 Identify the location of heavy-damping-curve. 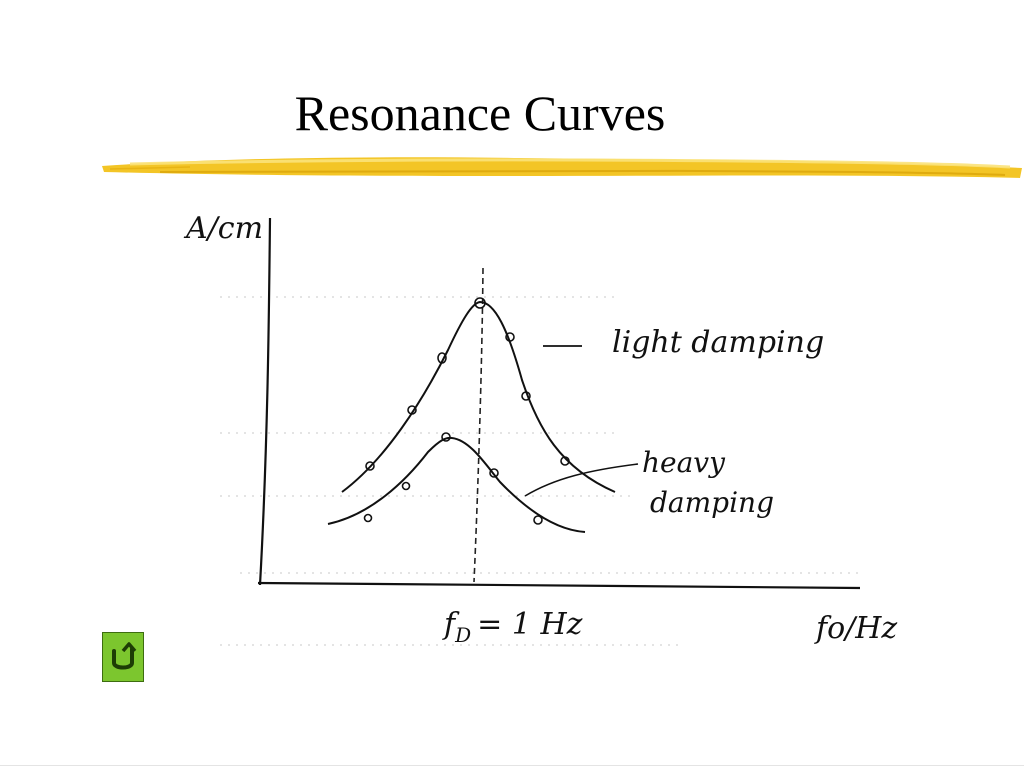
(456, 484).